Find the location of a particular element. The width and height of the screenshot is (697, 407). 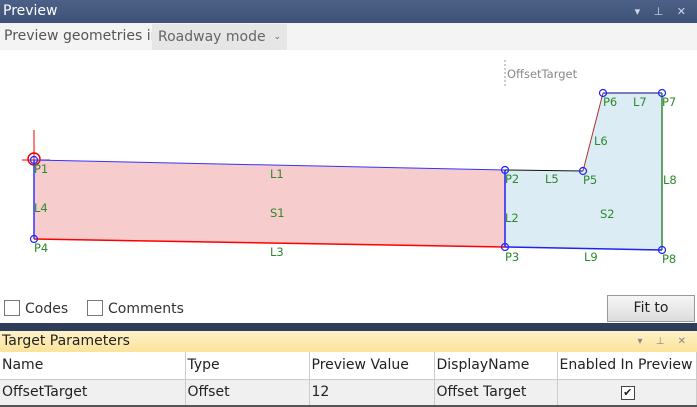

cell-name: OffsetTarget is located at coordinates (93, 393).